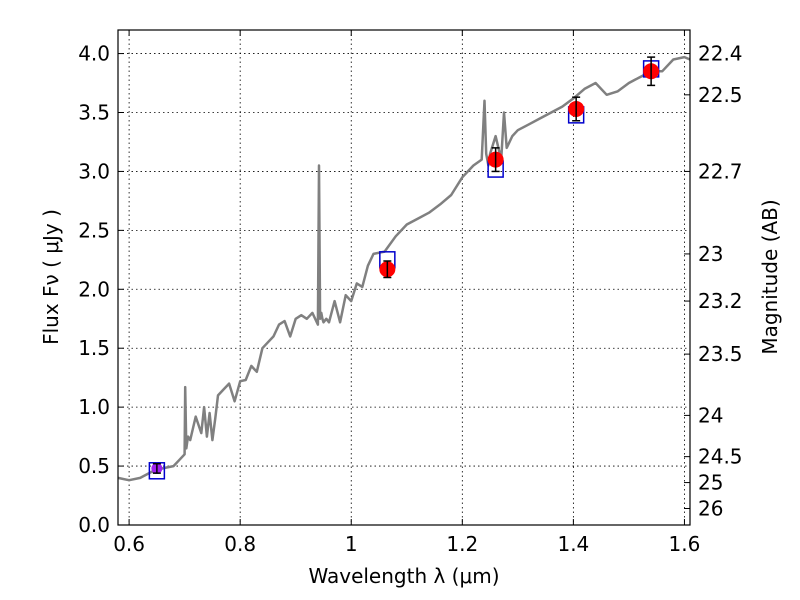 Image resolution: width=800 pixels, height=600 pixels. Describe the element at coordinates (94, 289) in the screenshot. I see `y-tick-label-4: 2.0` at that location.